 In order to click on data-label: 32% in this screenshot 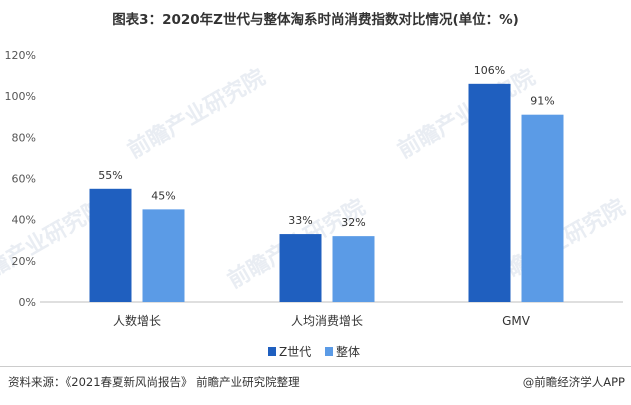, I will do `click(353, 222)`.